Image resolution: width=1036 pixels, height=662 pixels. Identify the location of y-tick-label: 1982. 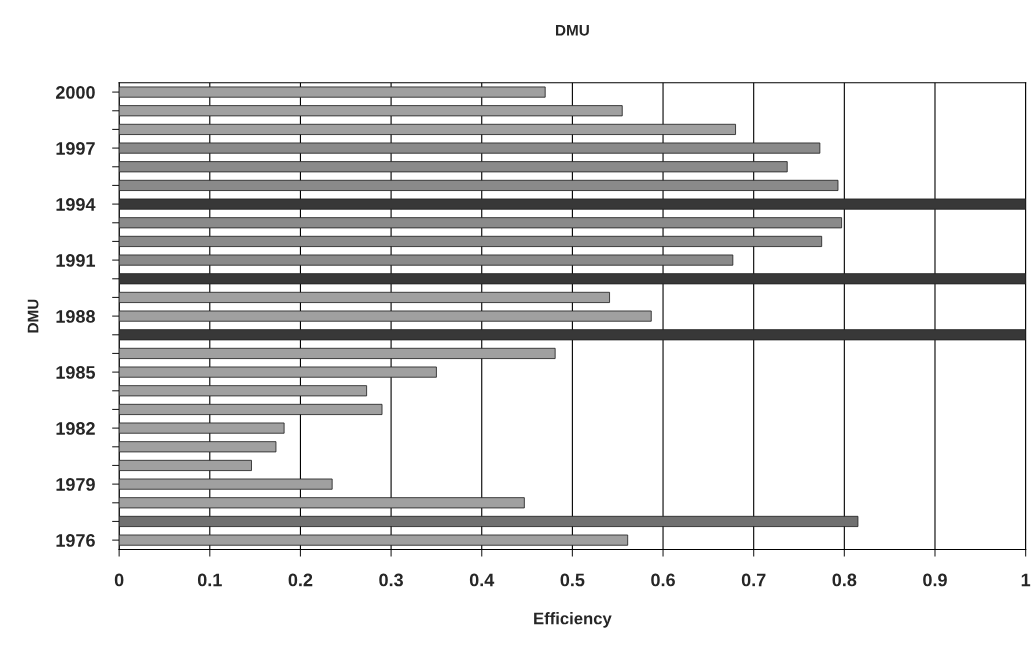
(75, 428).